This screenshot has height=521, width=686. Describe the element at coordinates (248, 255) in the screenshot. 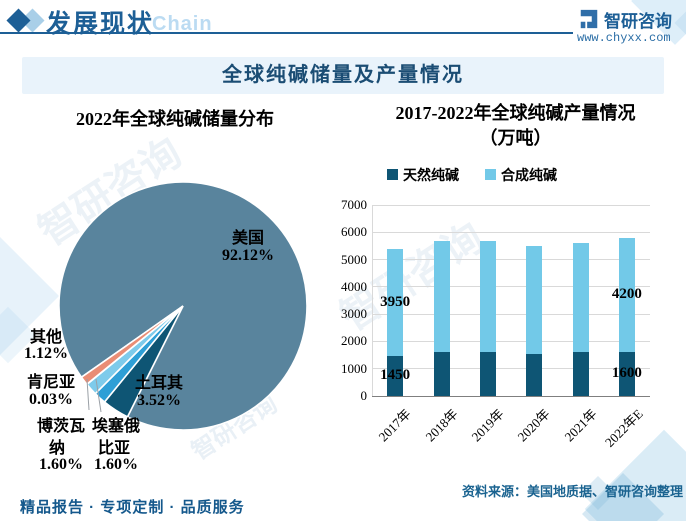

I see `pie-label-us-pct: 92.12%` at that location.